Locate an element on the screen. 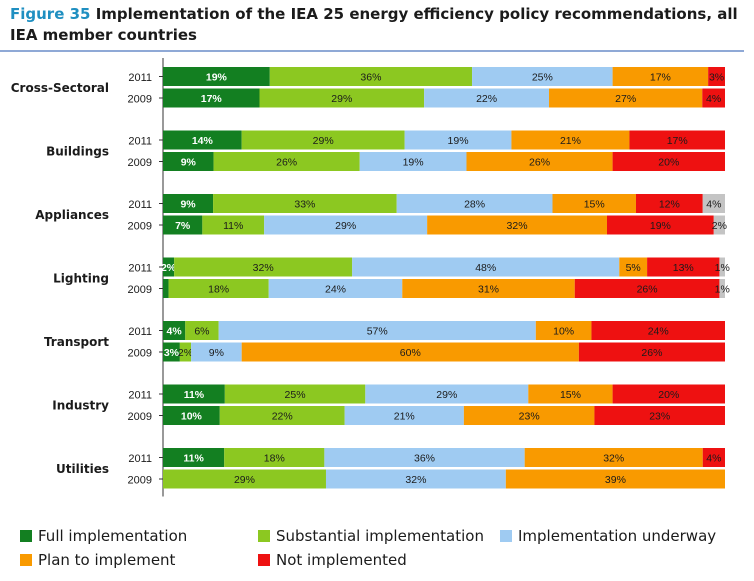  legend-swatch-plan is located at coordinates (26, 560).